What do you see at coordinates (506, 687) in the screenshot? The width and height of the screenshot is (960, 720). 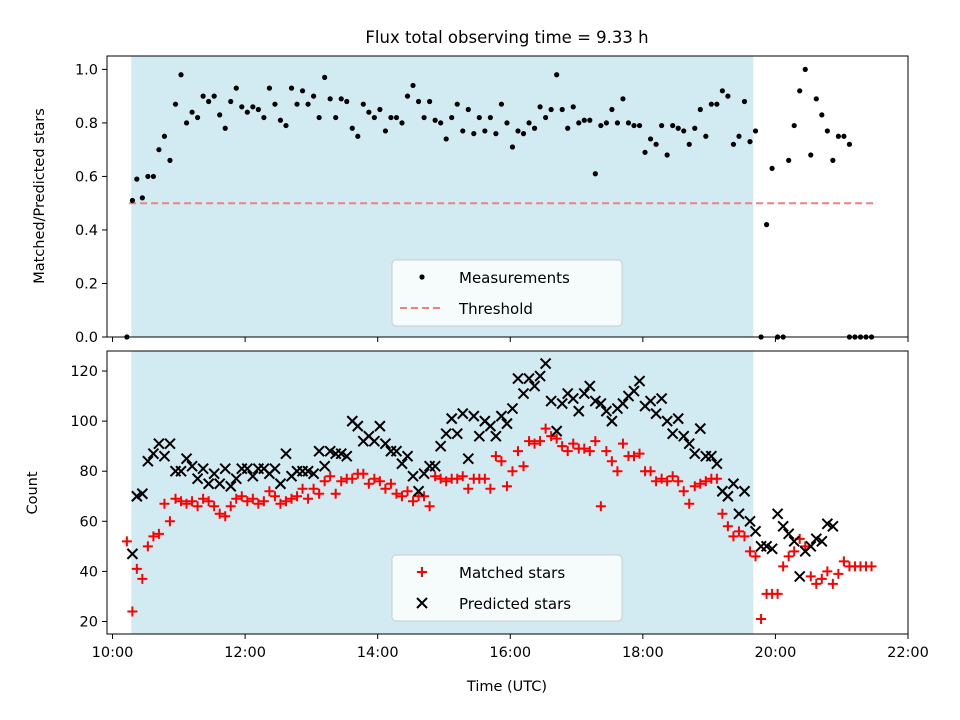 I see `x-axis-label: Time (UTC)` at bounding box center [506, 687].